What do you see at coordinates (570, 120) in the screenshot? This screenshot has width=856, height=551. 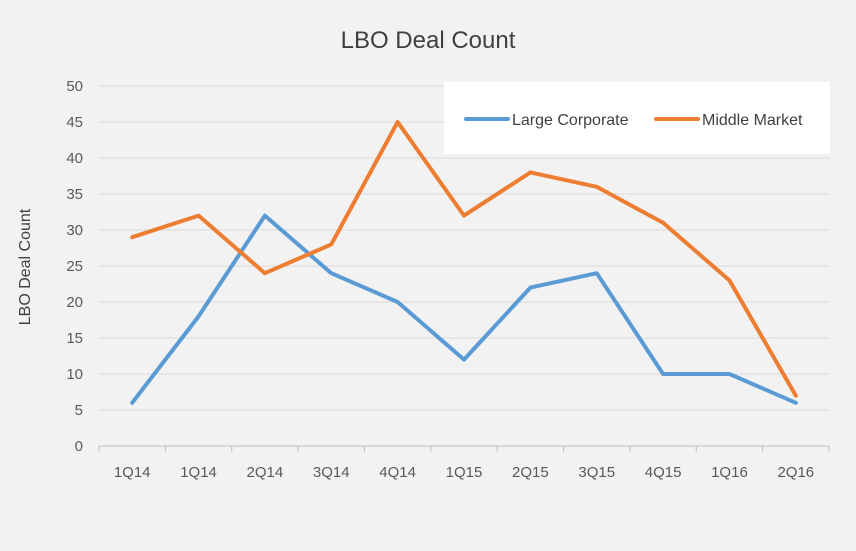 I see `legend-label-large-corporate: Large Corporate` at bounding box center [570, 120].